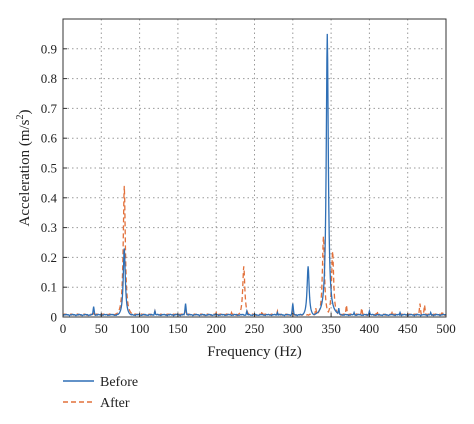  Describe the element at coordinates (49, 168) in the screenshot. I see `y-tick-label: 0.5` at that location.